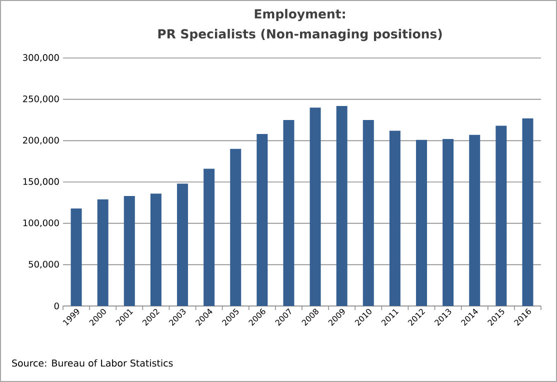 The image size is (557, 382). What do you see at coordinates (56, 306) in the screenshot?
I see `y-tick-label: 0` at bounding box center [56, 306].